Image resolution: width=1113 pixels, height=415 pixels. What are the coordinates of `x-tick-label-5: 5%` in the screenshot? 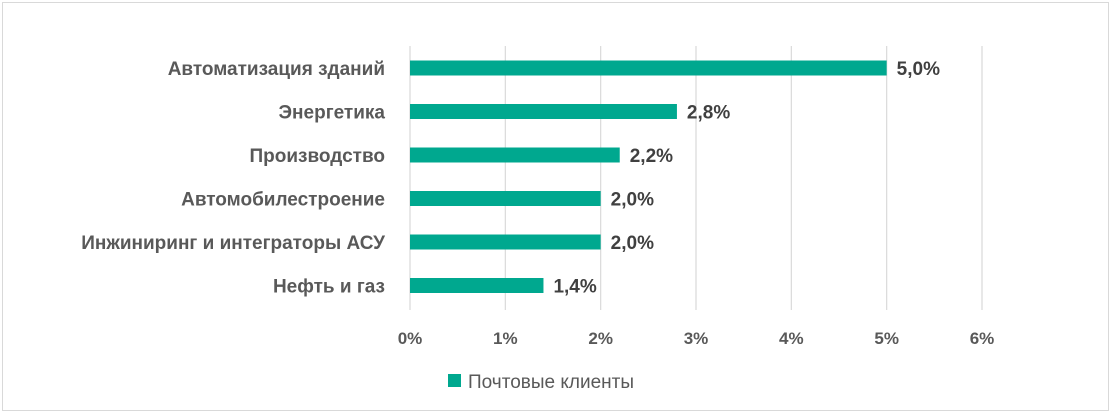 It's located at (886, 338).